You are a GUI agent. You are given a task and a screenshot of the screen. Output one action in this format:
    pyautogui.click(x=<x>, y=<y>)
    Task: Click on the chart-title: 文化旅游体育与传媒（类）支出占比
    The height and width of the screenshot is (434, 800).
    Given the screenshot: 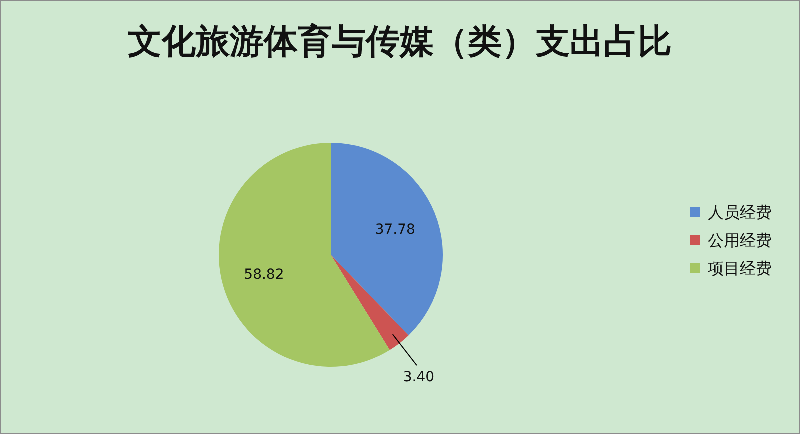 What is the action you would take?
    pyautogui.click(x=400, y=42)
    